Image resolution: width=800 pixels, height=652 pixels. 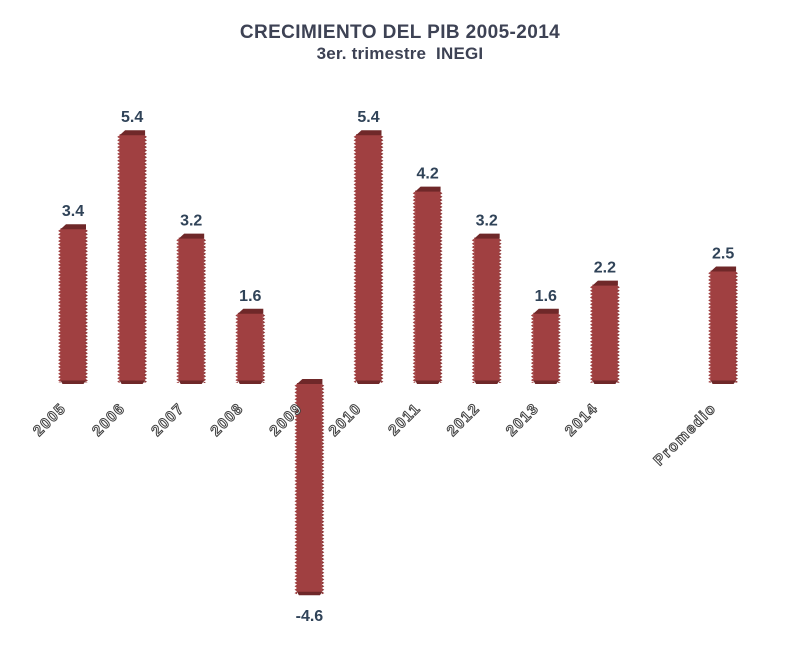 What do you see at coordinates (487, 221) in the screenshot?
I see `value-label-2012: 3.2` at bounding box center [487, 221].